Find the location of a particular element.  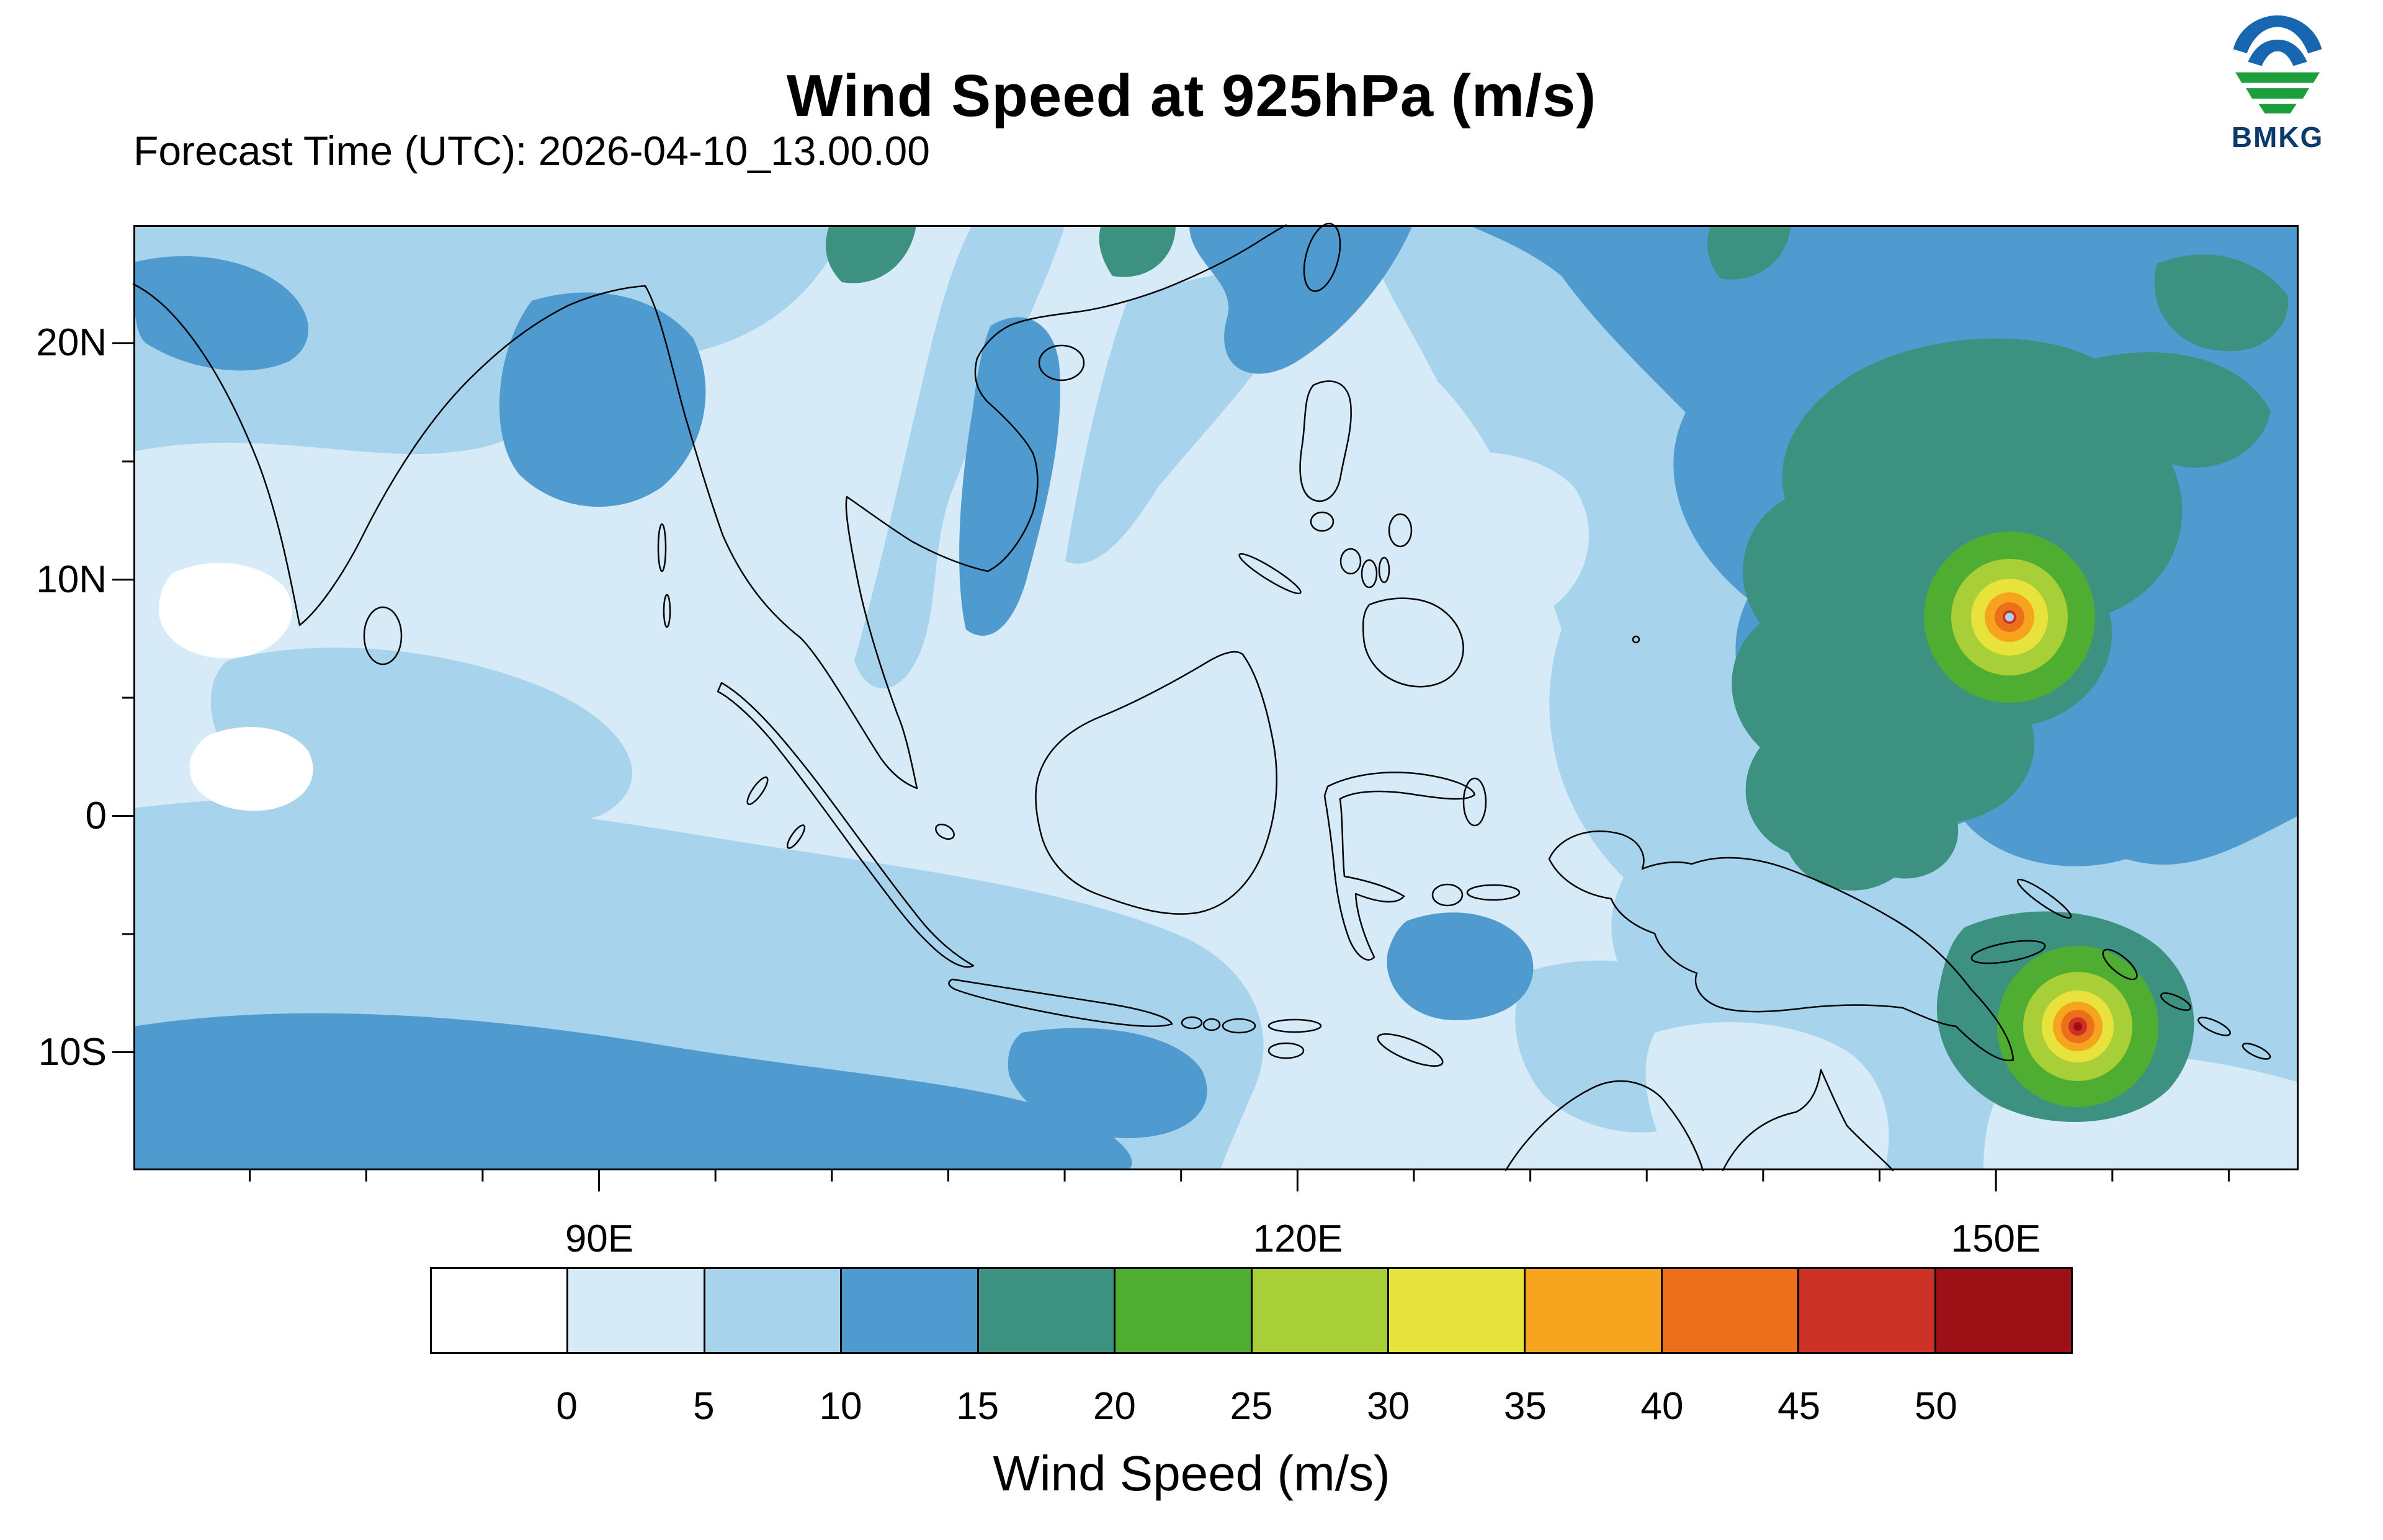

lon-tick-label-150e: 150E is located at coordinates (1996, 1238).